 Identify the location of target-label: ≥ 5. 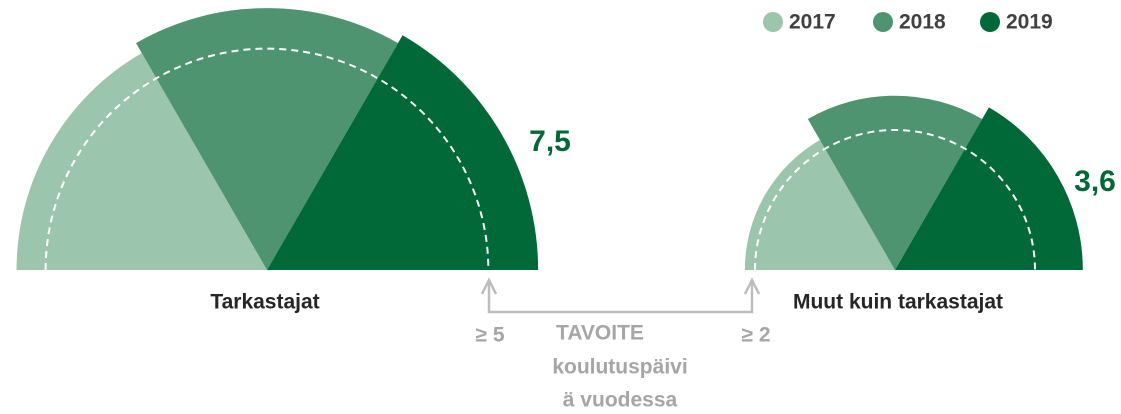
(489, 335).